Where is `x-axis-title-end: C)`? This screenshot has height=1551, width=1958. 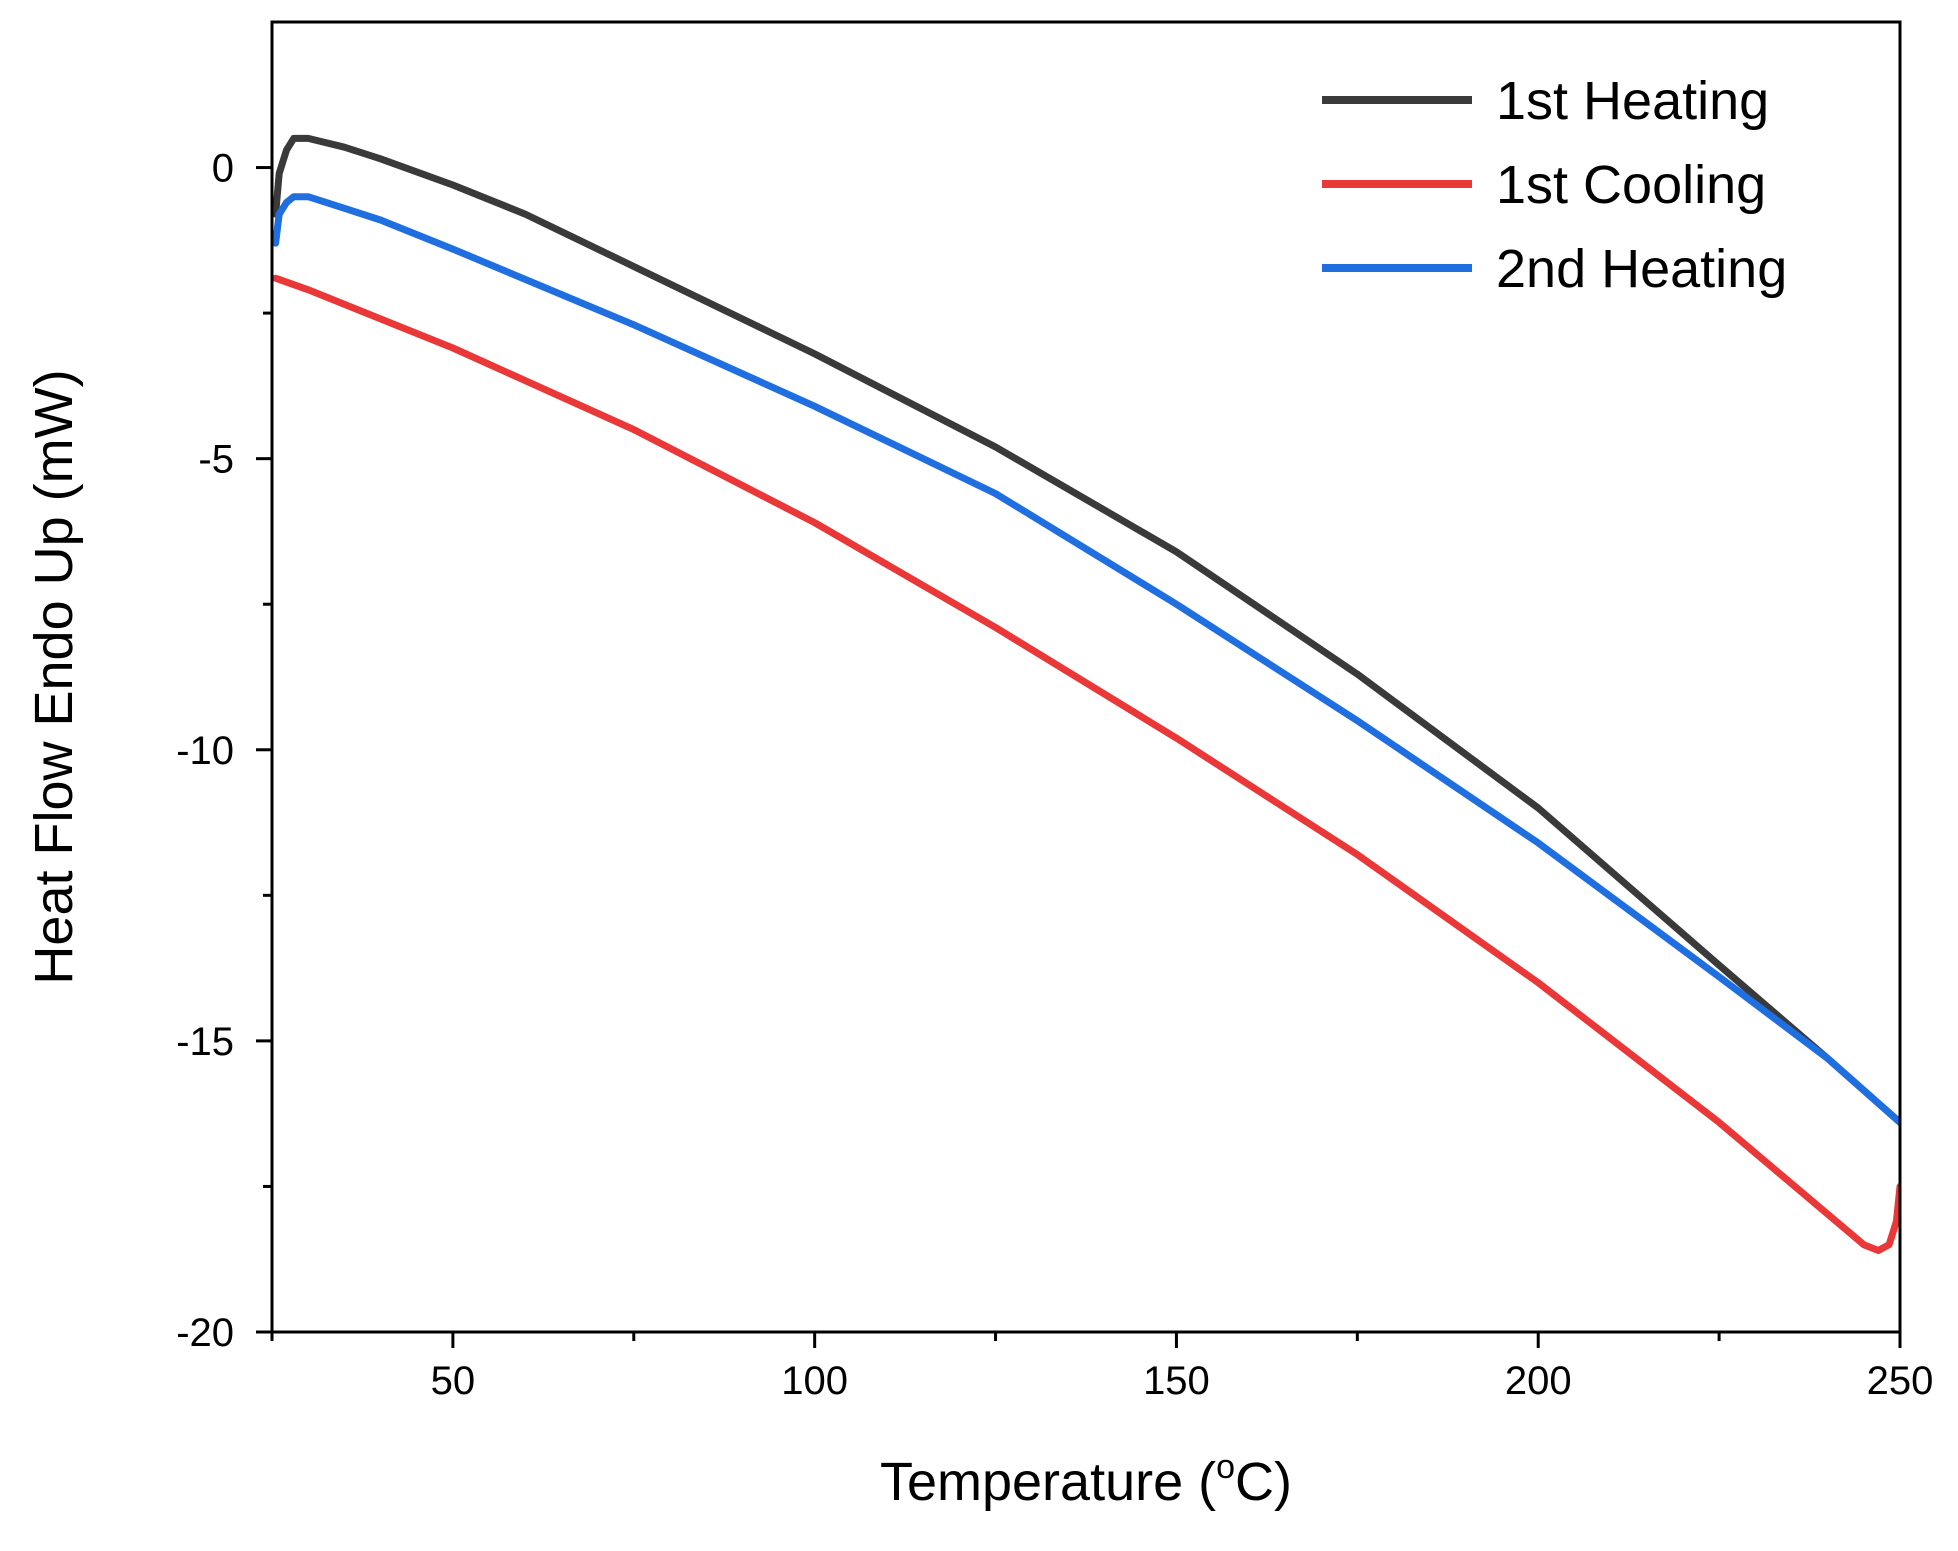 x-axis-title-end: C) is located at coordinates (1263, 1482).